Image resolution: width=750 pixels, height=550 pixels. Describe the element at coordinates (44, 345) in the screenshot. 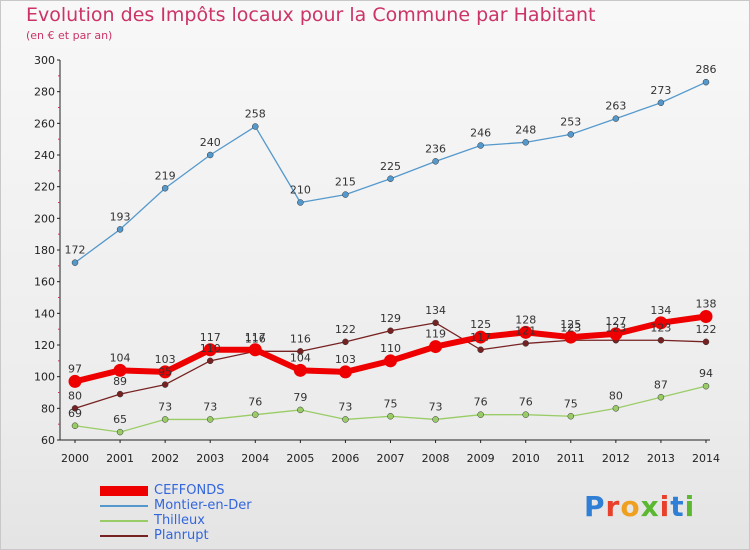

I see `y-tick-label: 120` at that location.